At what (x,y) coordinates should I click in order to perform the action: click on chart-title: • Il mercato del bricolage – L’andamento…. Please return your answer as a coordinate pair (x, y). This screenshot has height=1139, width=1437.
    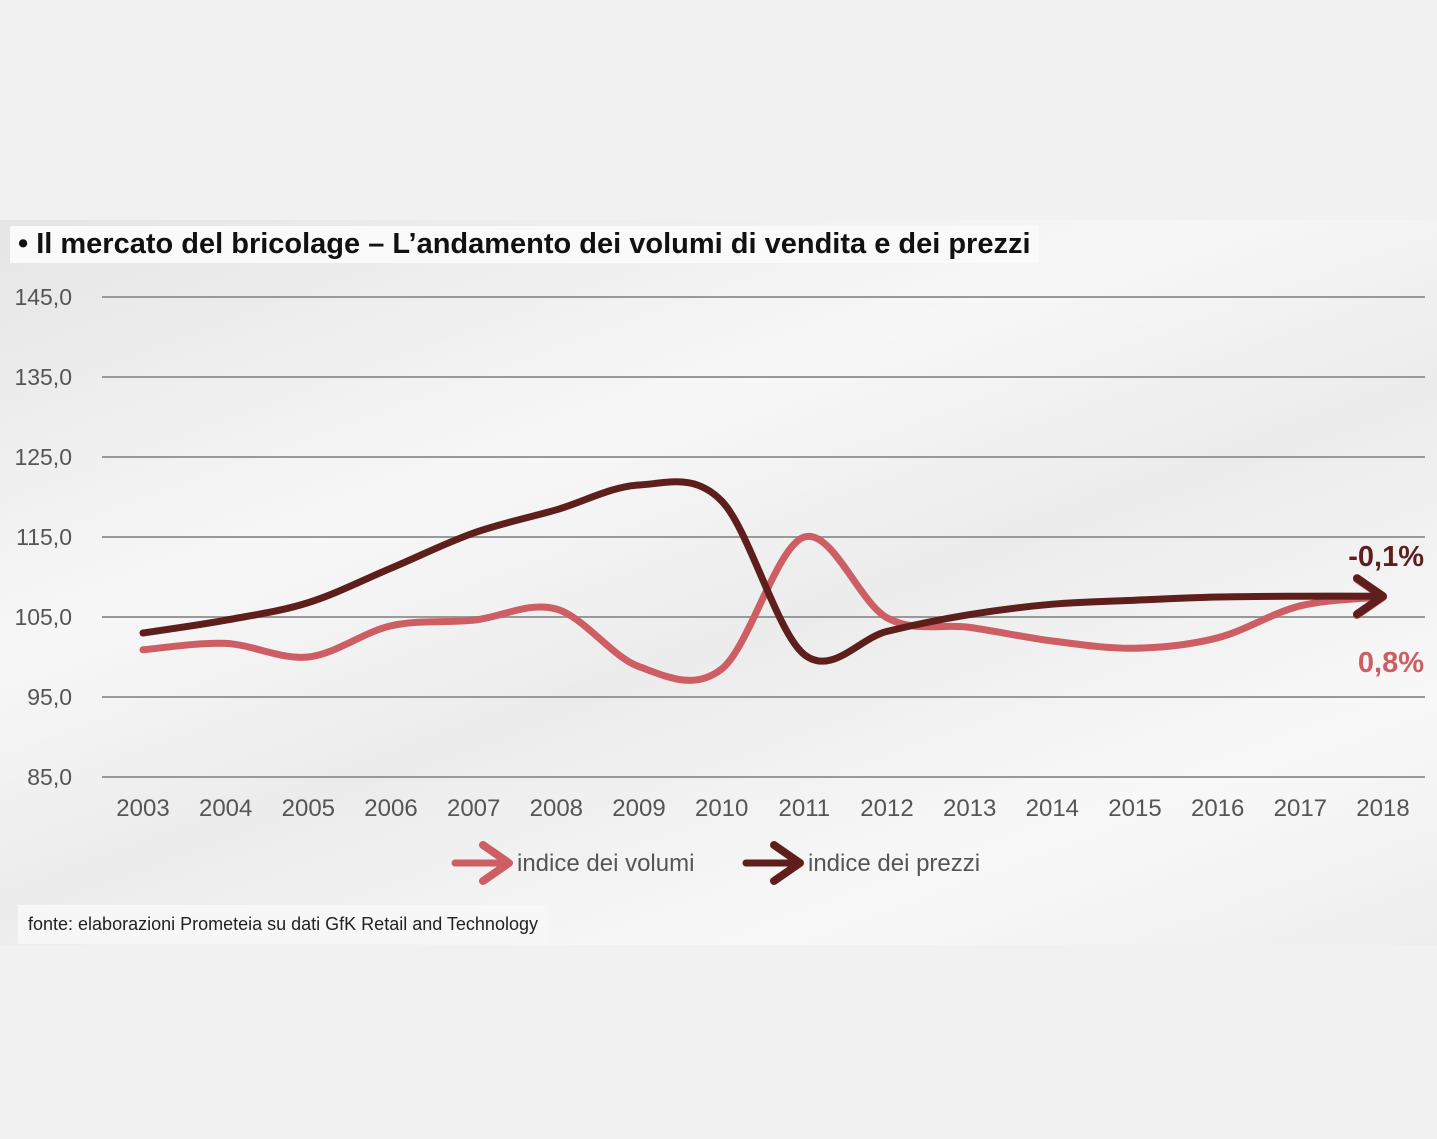
    Looking at the image, I should click on (524, 244).